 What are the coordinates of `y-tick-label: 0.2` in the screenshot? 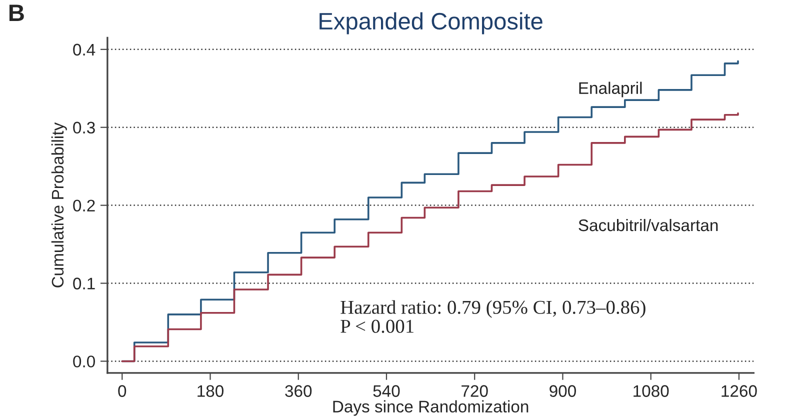 It's located at (84, 206).